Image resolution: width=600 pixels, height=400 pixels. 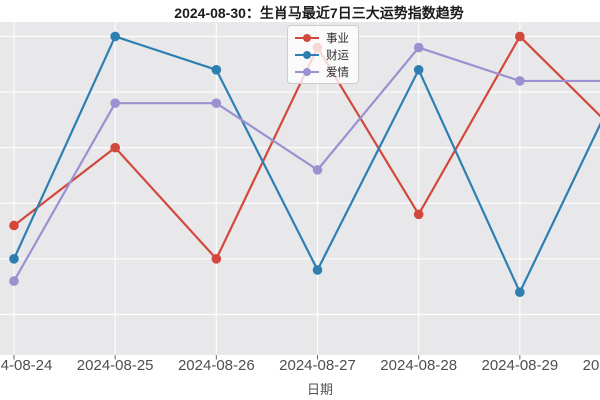 I want to click on chart-title: 2024-08-30：生肖马最近7日三大运势指数趋势, so click(x=319, y=13).